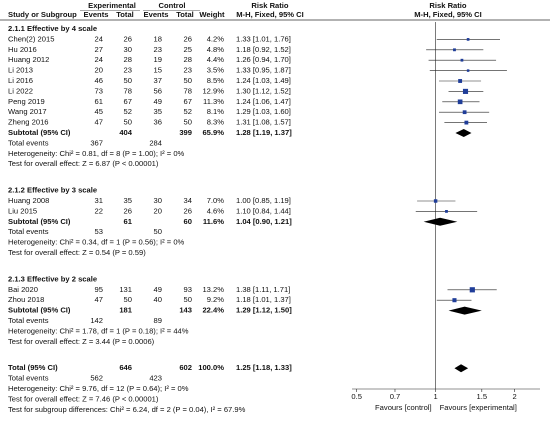 The width and height of the screenshot is (550, 422). I want to click on cell: 95, so click(99, 289).